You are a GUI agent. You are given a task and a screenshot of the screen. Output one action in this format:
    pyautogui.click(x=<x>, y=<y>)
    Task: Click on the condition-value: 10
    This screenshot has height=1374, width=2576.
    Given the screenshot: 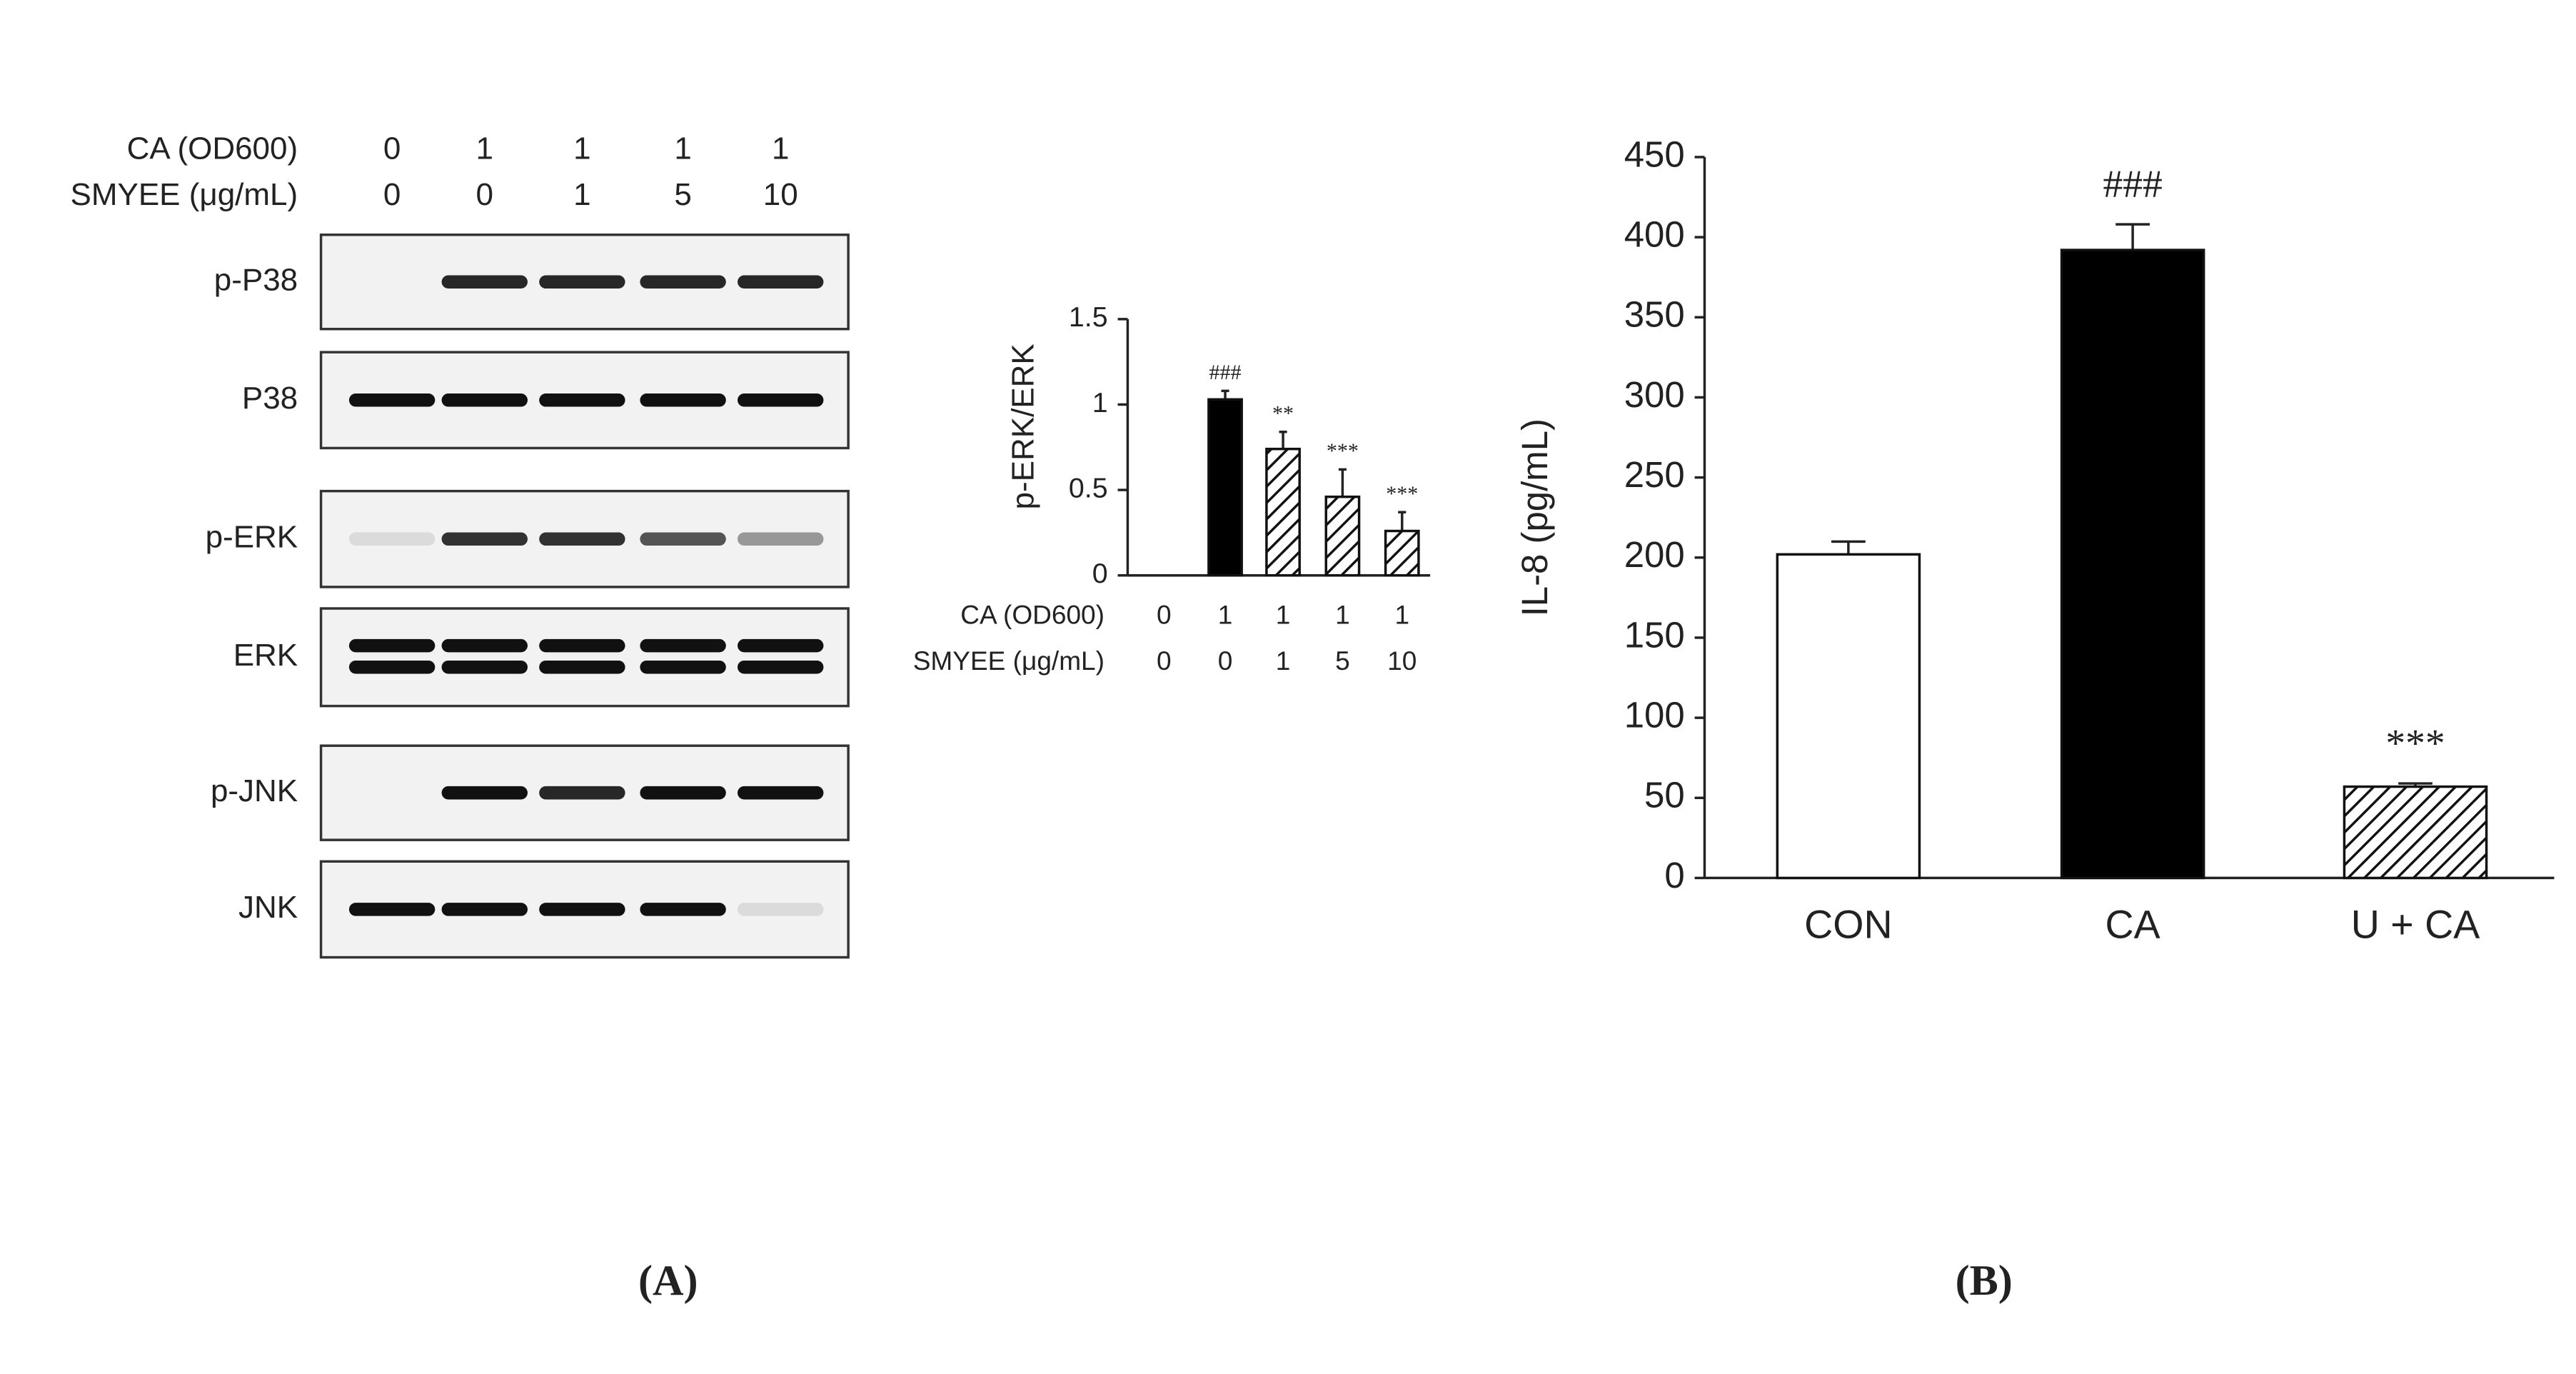 What is the action you would take?
    pyautogui.click(x=781, y=194)
    